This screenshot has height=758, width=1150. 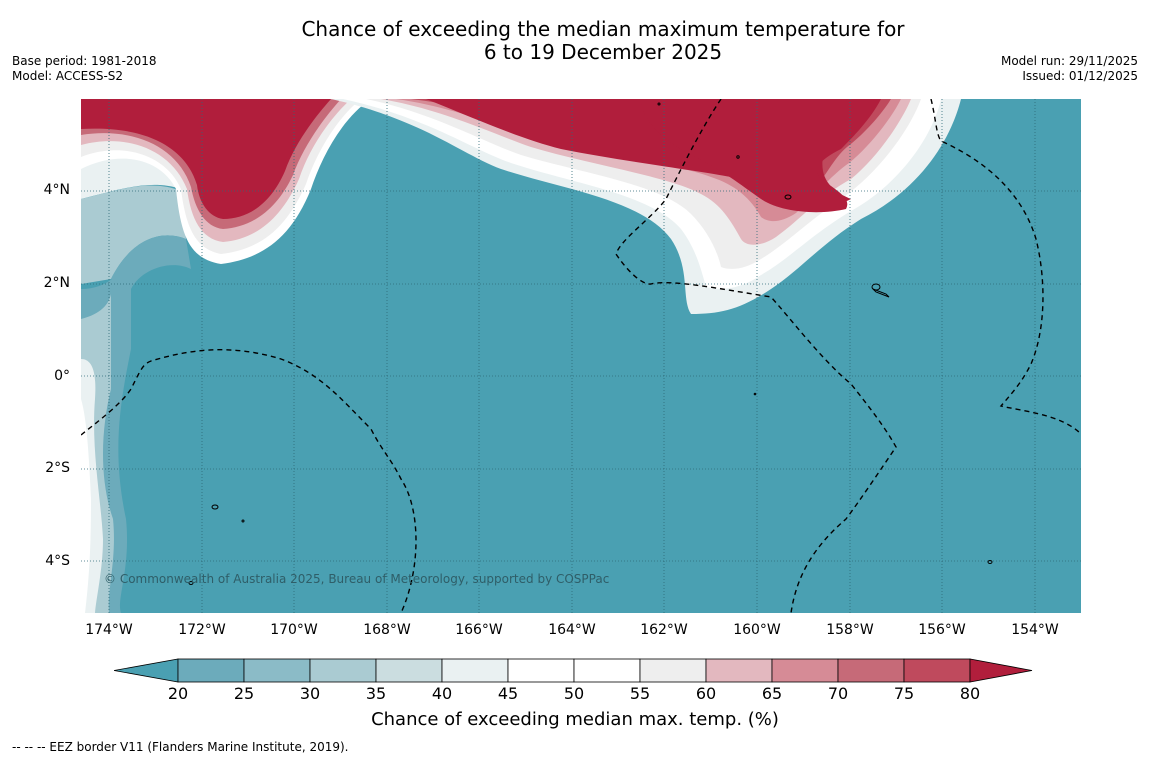 I want to click on lon-tick-162w: 162°W, so click(x=664, y=630).